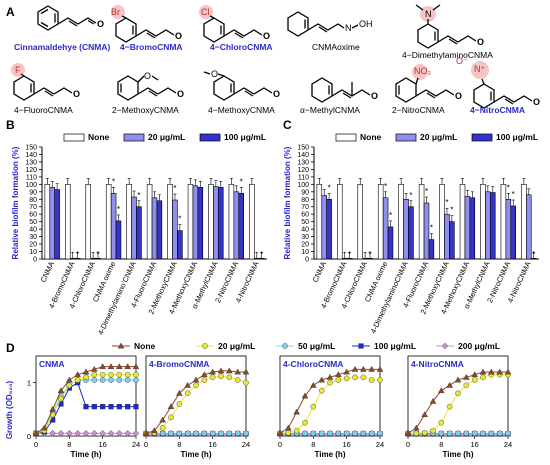  Describe the element at coordinates (305, 252) in the screenshot. I see `y-tick-label: 10` at that location.